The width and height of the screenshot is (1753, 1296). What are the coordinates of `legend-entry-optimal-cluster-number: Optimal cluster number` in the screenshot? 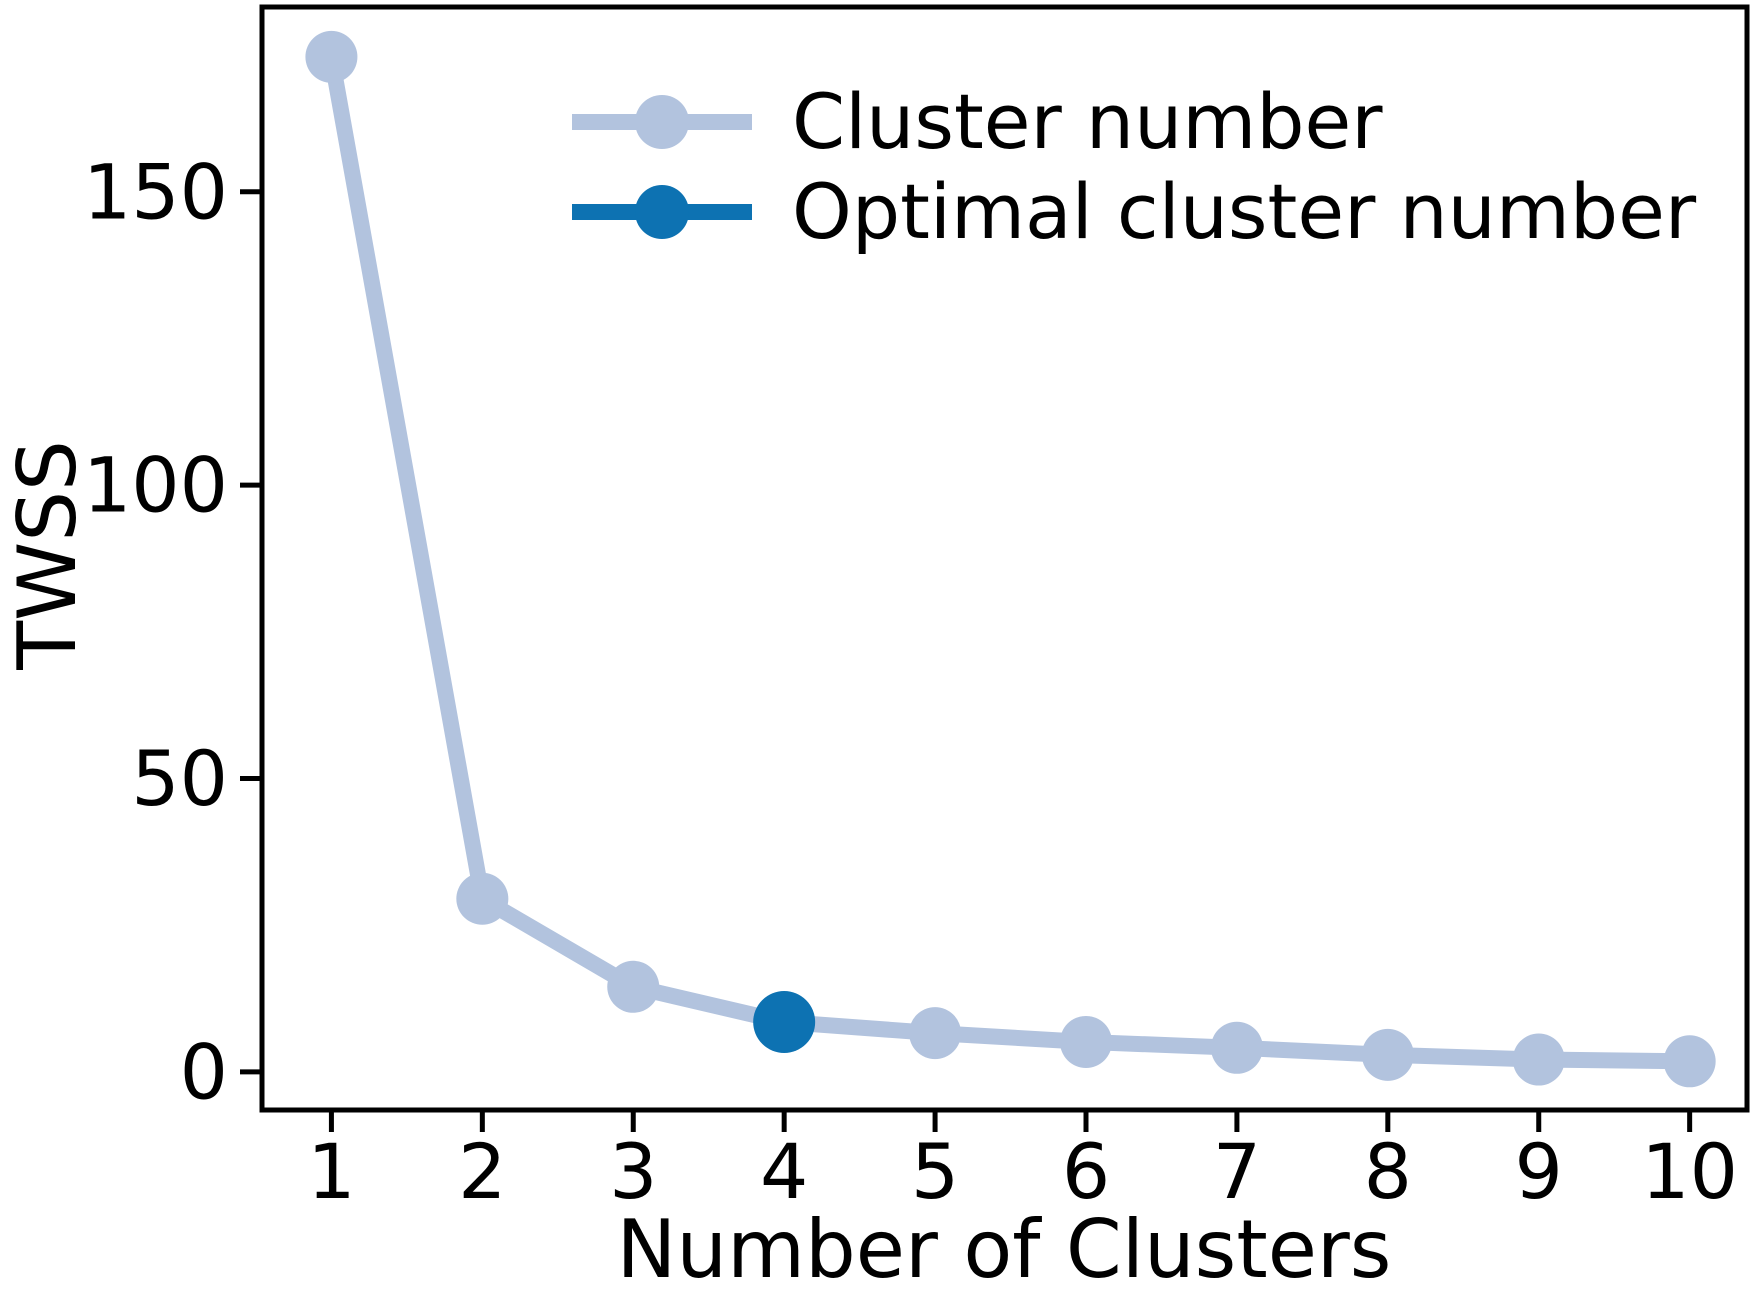 It's located at (1134, 212).